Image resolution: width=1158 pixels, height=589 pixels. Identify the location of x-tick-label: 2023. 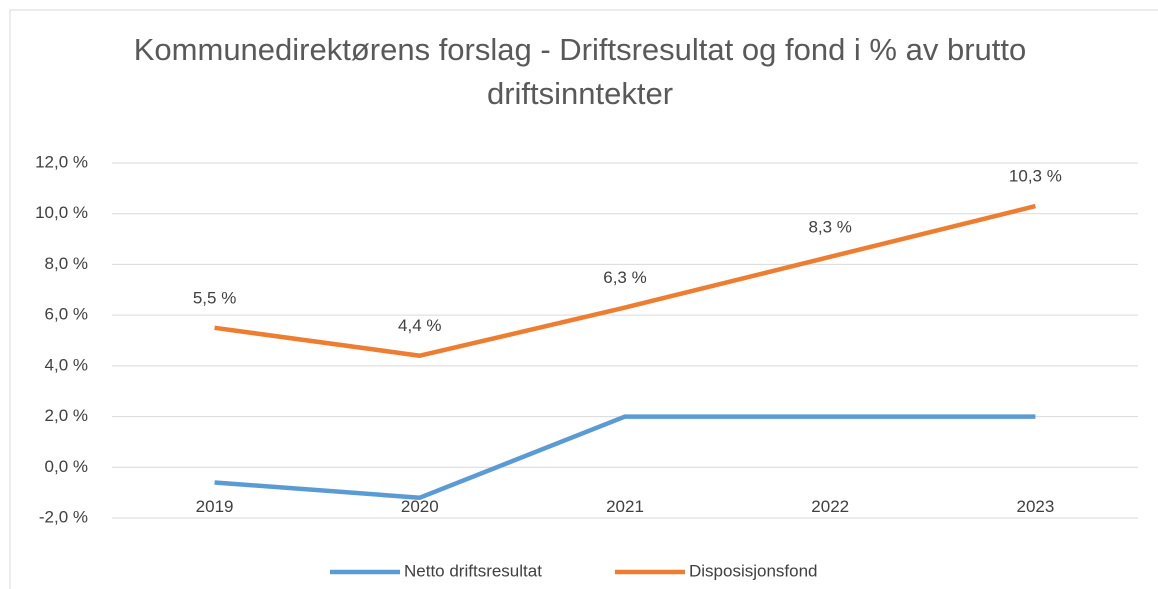
(1035, 506).